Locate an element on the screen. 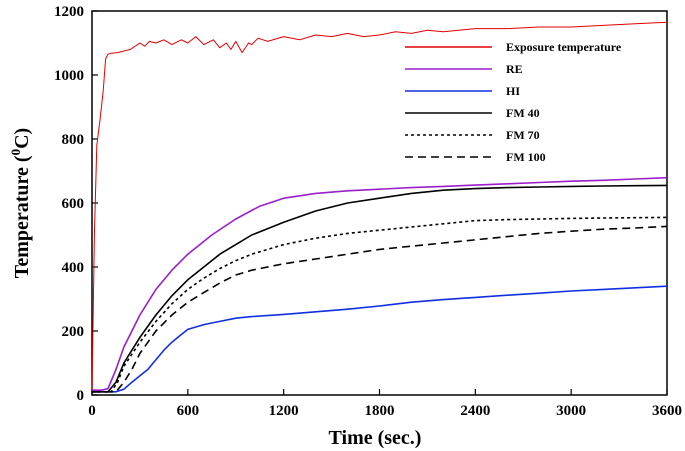 This screenshot has width=685, height=451. x-tick-label: 0 is located at coordinates (92, 411).